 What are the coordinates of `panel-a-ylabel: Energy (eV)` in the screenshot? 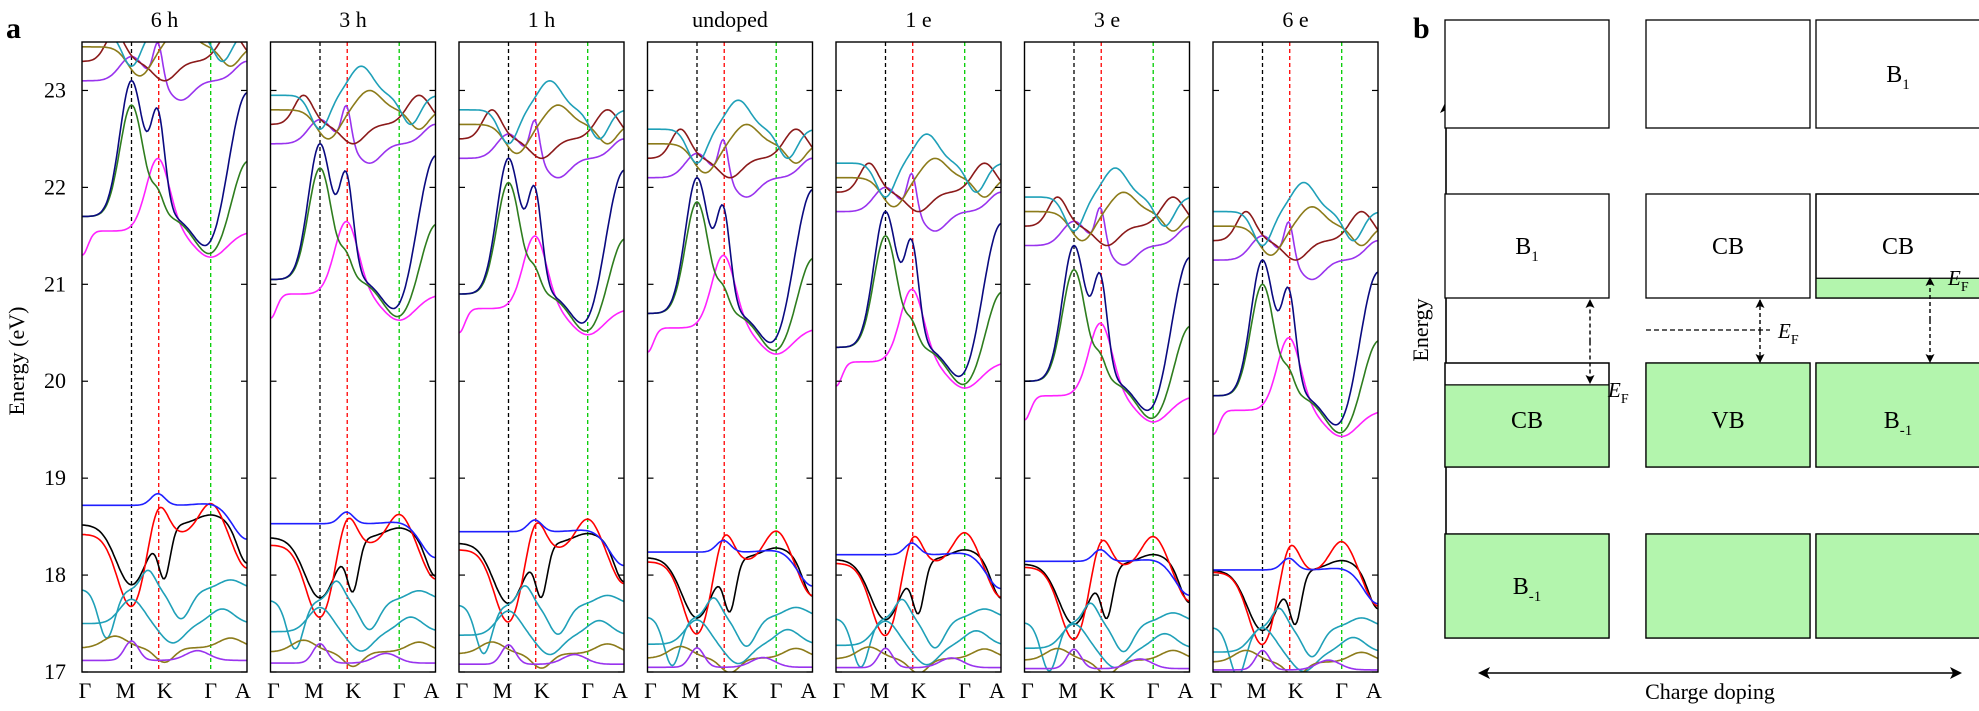 It's located at (16, 361).